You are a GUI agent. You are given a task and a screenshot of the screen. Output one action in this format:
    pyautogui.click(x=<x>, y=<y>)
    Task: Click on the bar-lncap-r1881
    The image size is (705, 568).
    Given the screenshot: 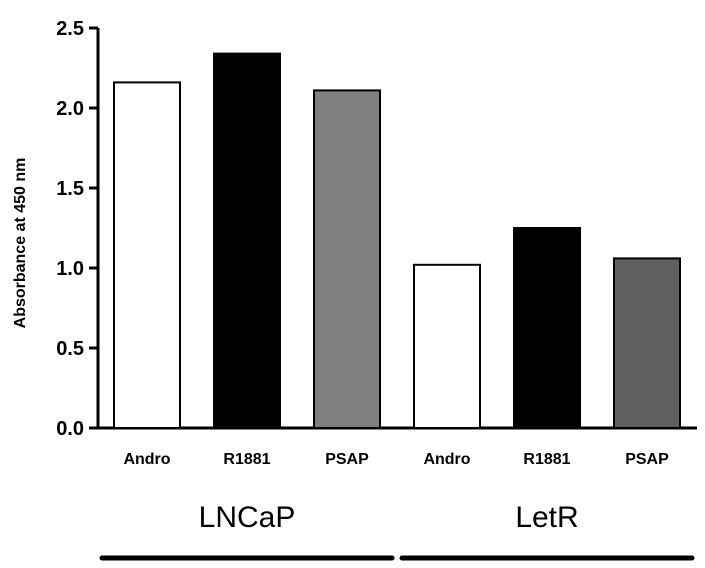 What is the action you would take?
    pyautogui.click(x=247, y=240)
    